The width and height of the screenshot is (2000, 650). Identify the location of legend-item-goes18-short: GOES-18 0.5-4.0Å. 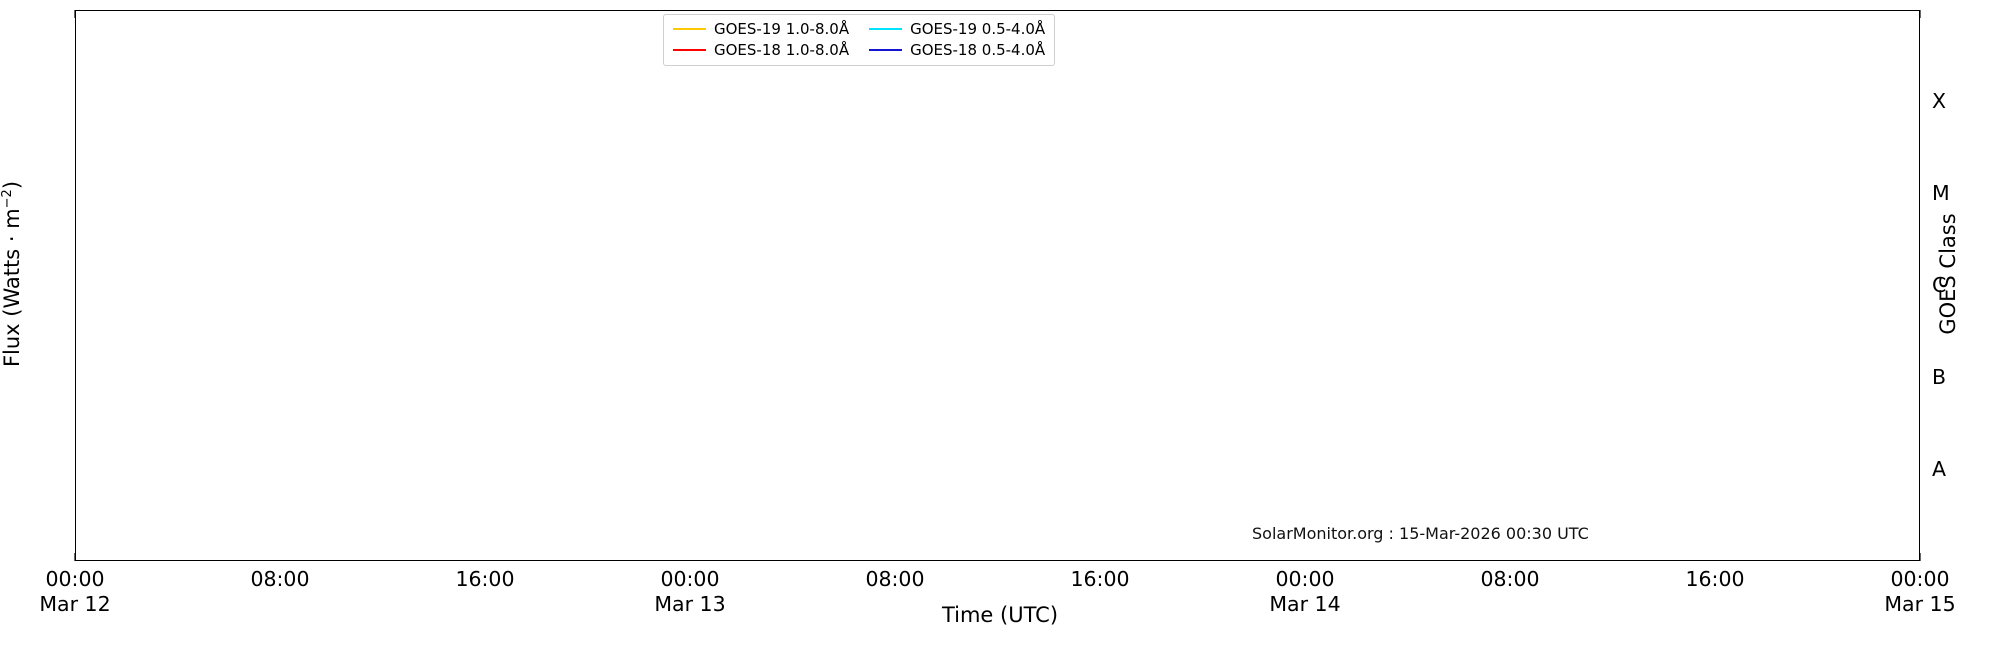
(957, 50).